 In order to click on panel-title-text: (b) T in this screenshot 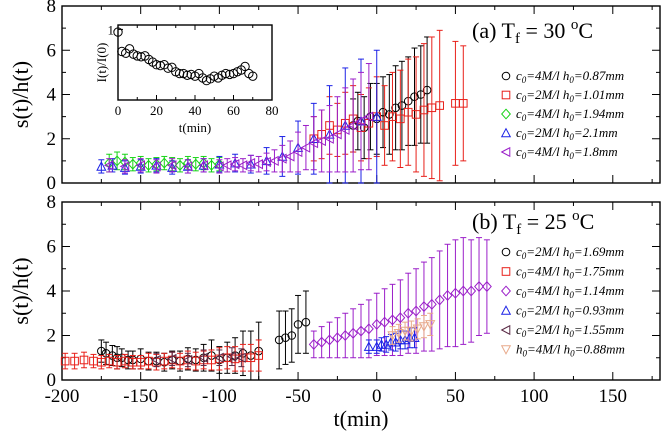, I will do `click(494, 221)`.